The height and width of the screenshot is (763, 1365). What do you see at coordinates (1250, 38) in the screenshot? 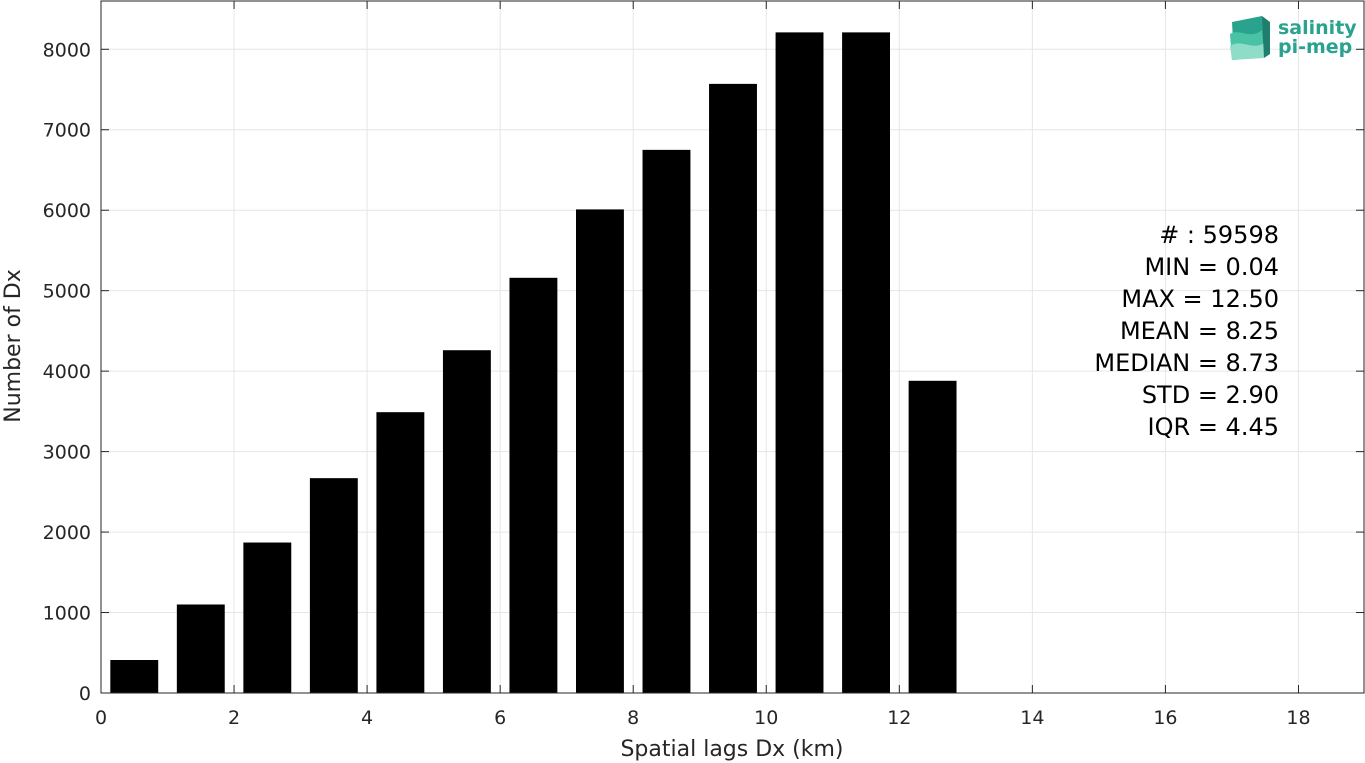
I see `wave-logo-icon` at bounding box center [1250, 38].